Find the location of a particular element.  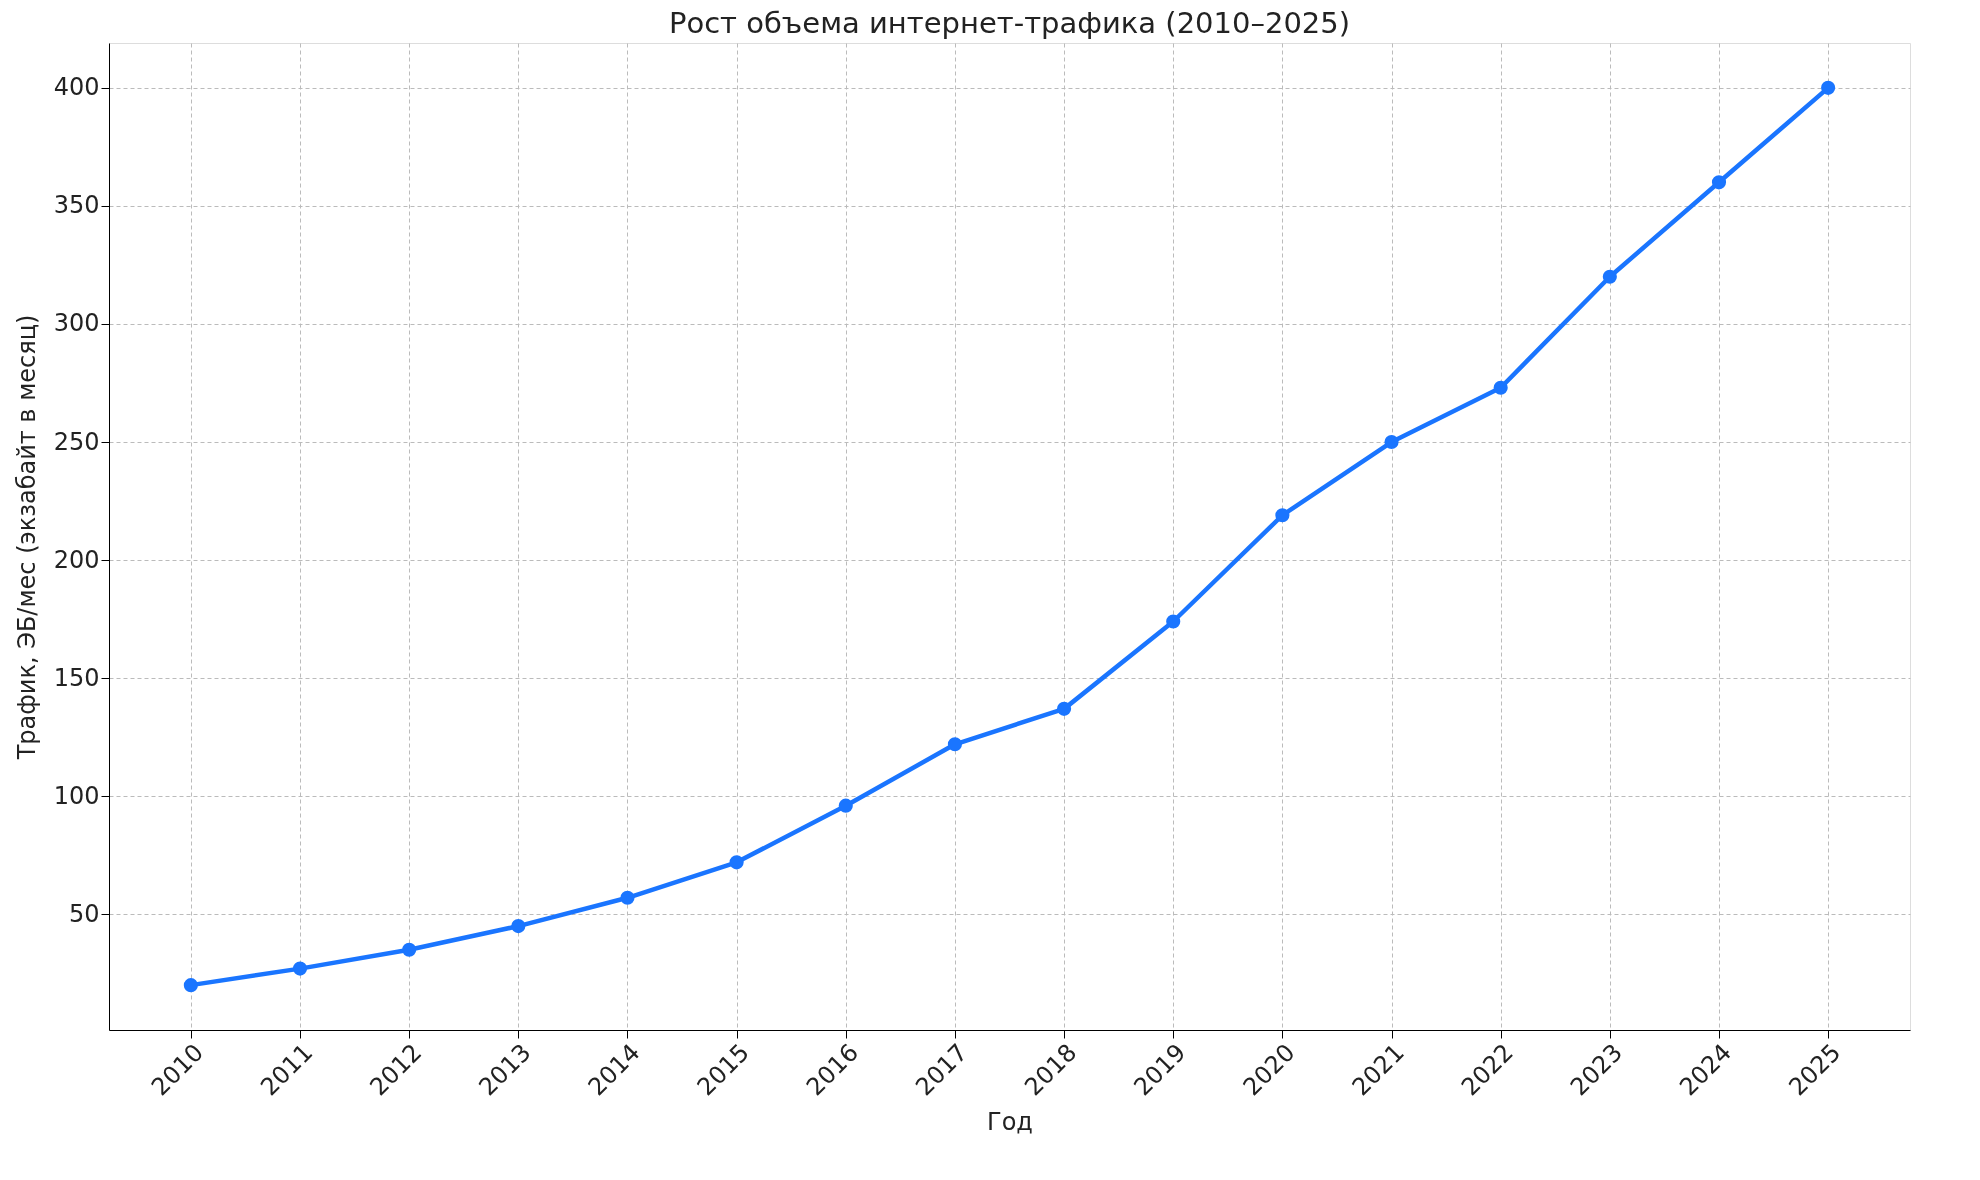

y-tick-label: 400 is located at coordinates (76, 87).